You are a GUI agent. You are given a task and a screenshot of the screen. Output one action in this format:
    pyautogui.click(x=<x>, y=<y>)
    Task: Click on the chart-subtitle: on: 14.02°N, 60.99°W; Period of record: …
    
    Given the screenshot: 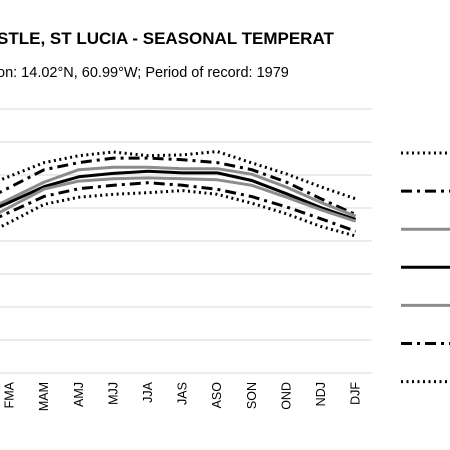 What is the action you would take?
    pyautogui.click(x=144, y=73)
    